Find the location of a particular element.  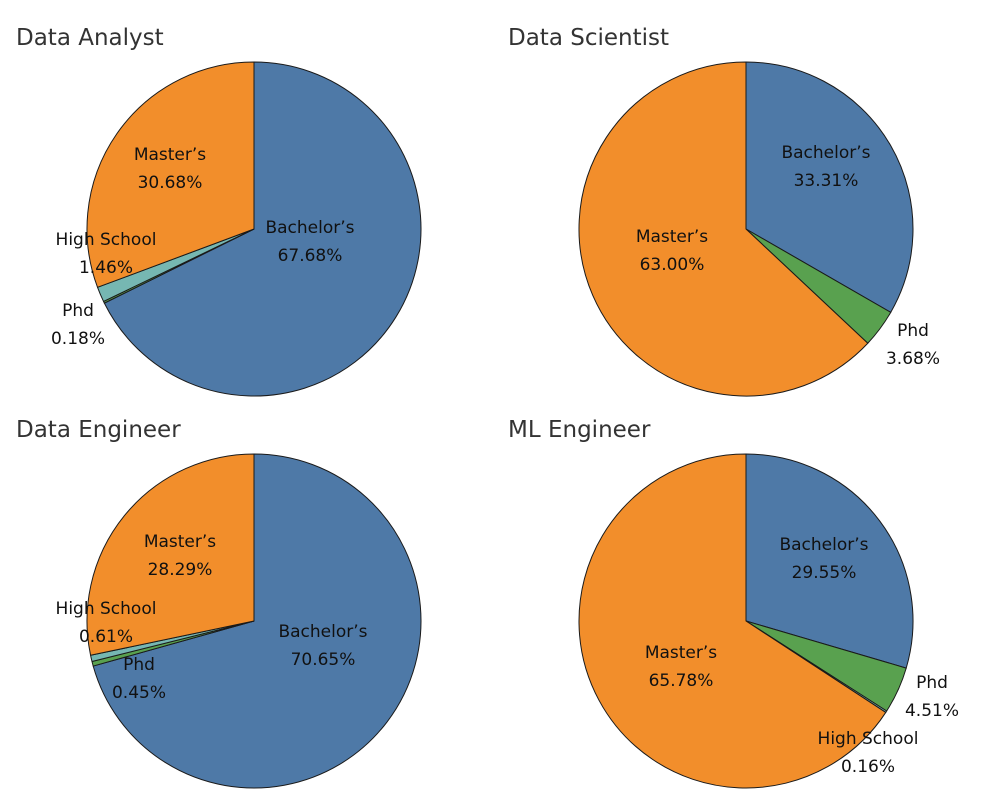

slice-value-phd: 3.68% is located at coordinates (913, 359).